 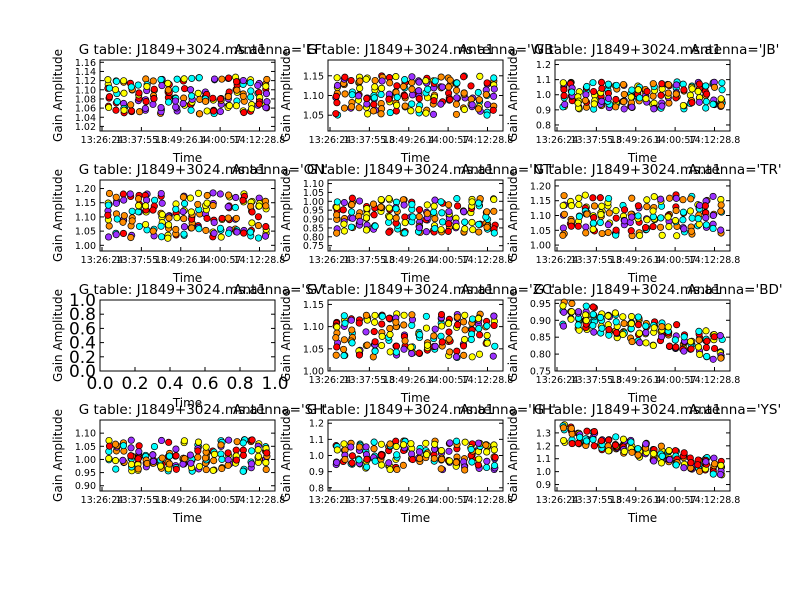 What do you see at coordinates (82, 329) in the screenshot?
I see `y-tick-label: 0.6` at bounding box center [82, 329].